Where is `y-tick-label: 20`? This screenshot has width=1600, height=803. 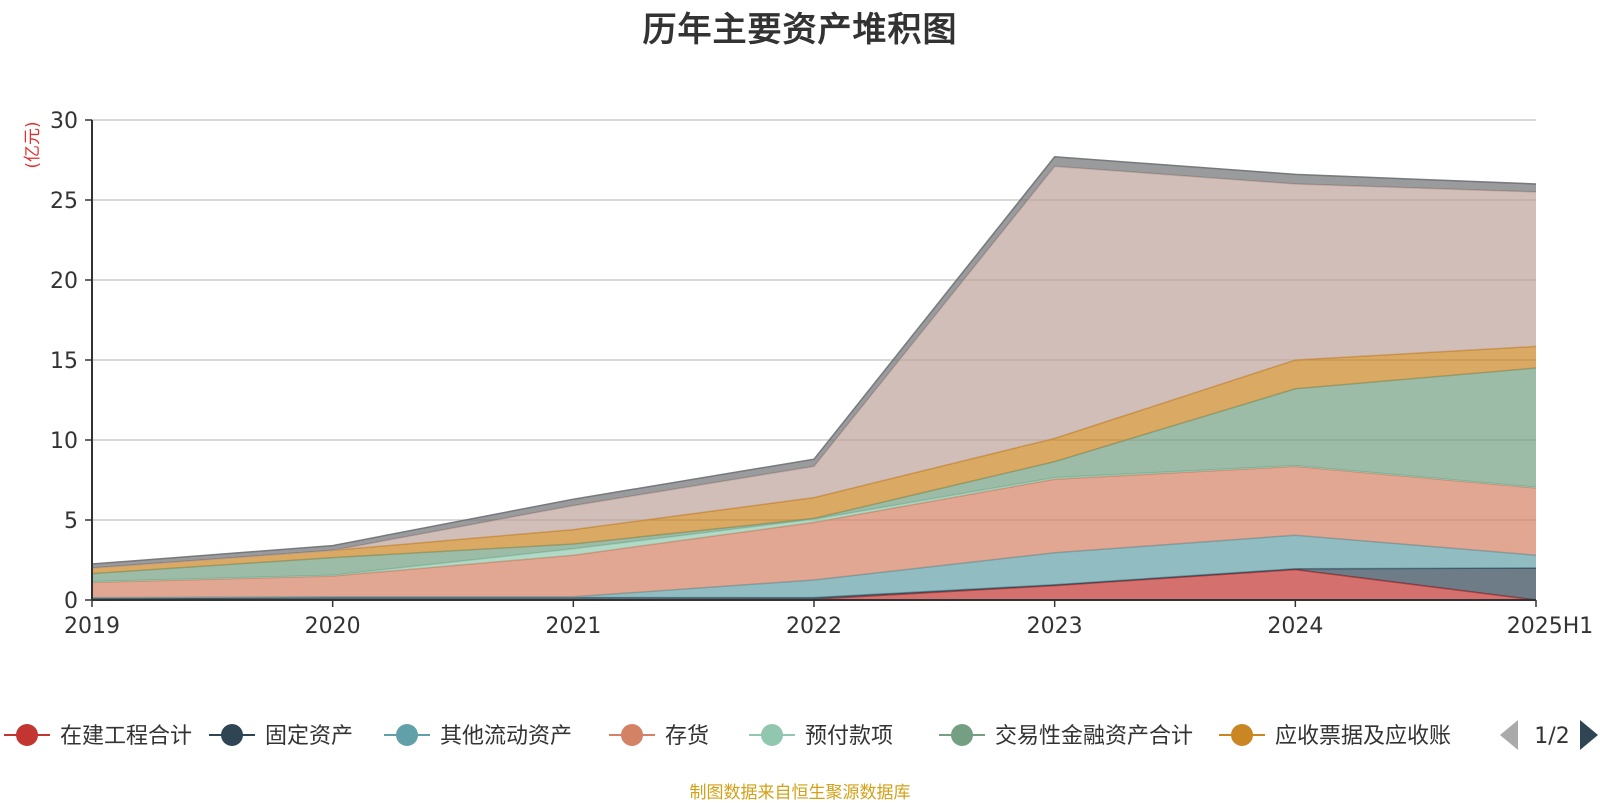
y-tick-label: 20 is located at coordinates (64, 281).